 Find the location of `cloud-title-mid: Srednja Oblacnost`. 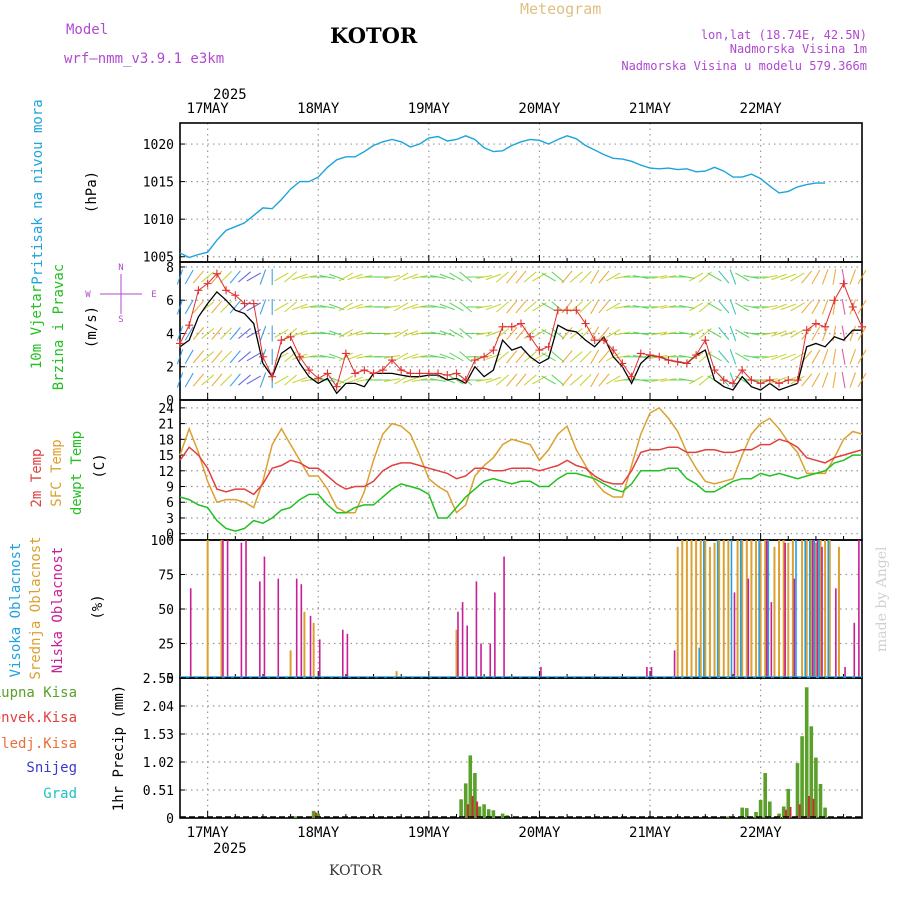

cloud-title-mid: Srednja Oblacnost is located at coordinates (36, 607).